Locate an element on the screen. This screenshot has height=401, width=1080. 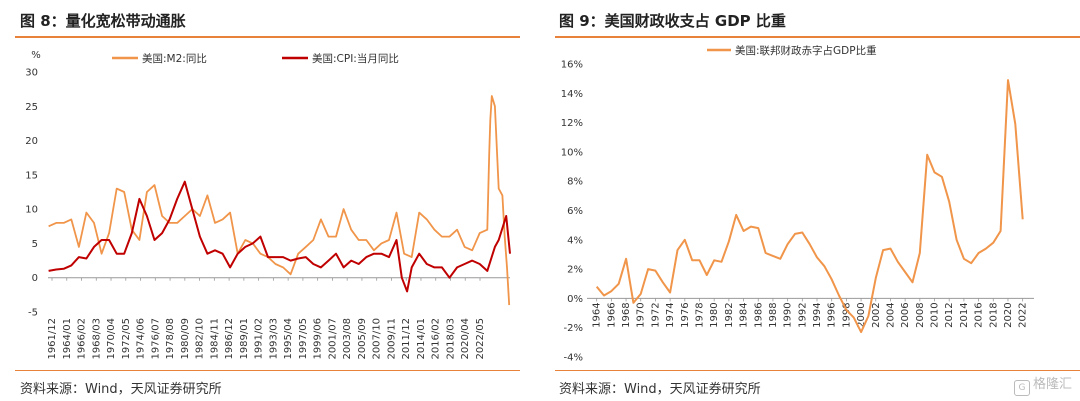
legend-label: 美国:联邦财政赤字占GDP比重 is located at coordinates (806, 50).